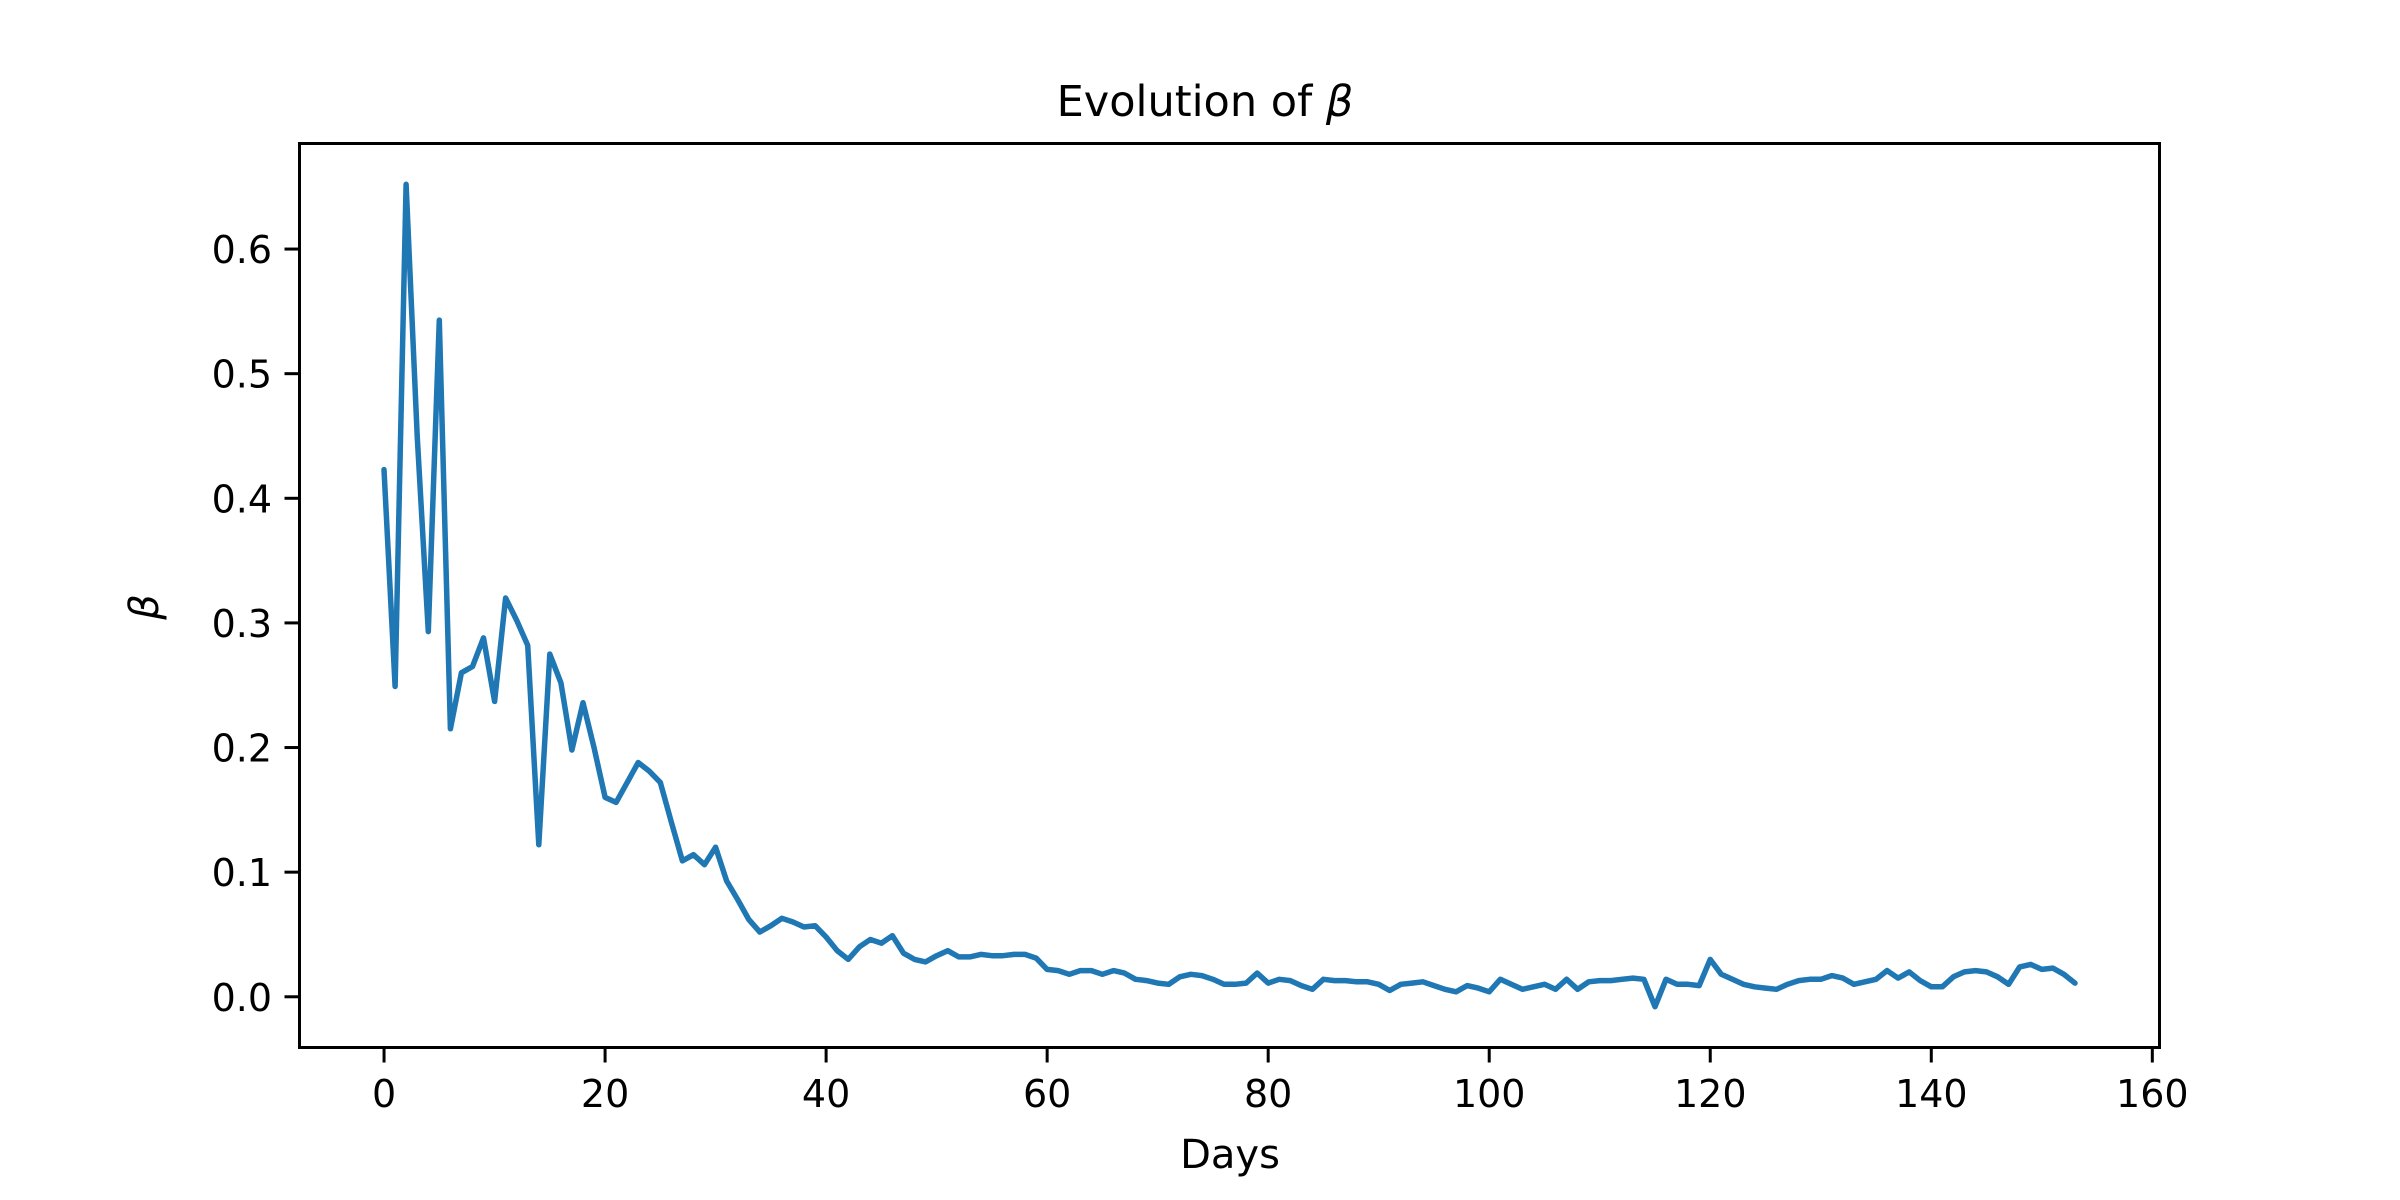 The height and width of the screenshot is (1200, 2400). Describe the element at coordinates (242, 749) in the screenshot. I see `y-tick-label: 0.2` at that location.